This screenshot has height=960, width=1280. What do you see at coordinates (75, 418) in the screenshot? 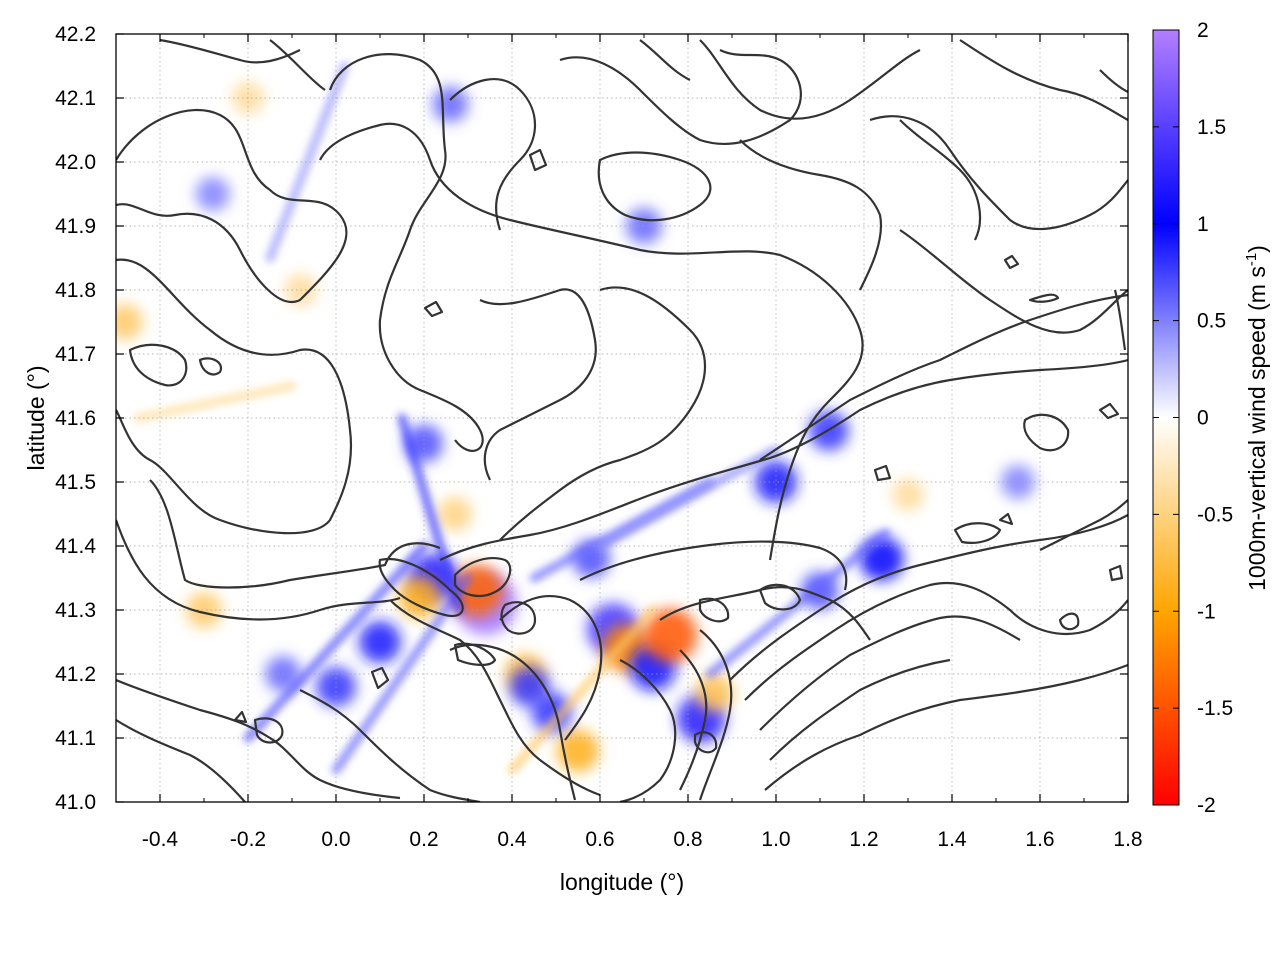
I see `y-tick-label: 41.6` at bounding box center [75, 418].